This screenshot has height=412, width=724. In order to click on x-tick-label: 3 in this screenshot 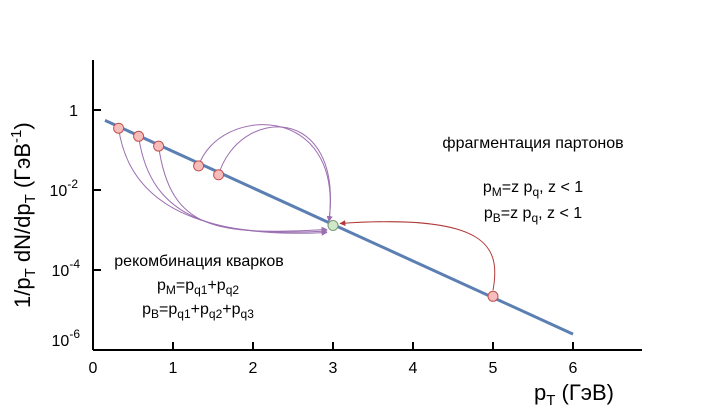, I will do `click(333, 368)`.